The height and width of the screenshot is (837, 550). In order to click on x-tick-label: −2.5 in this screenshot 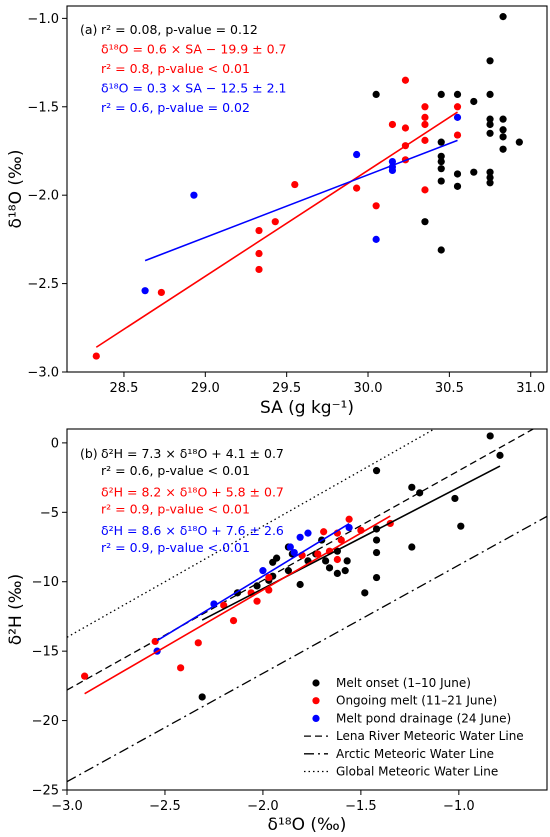, I will do `click(165, 806)`.